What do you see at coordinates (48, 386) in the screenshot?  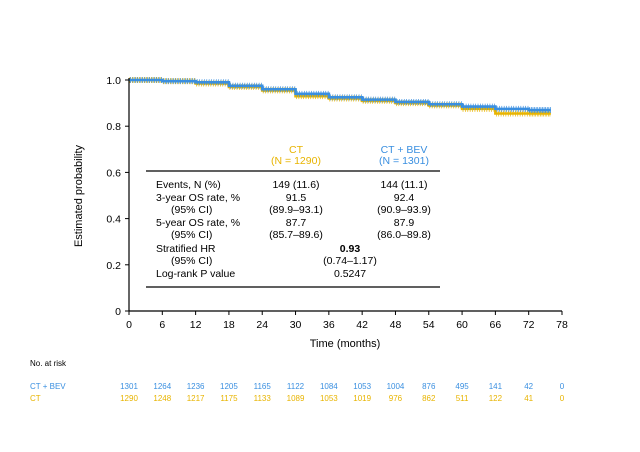 I see `risk-row-label: CT + BEV` at bounding box center [48, 386].